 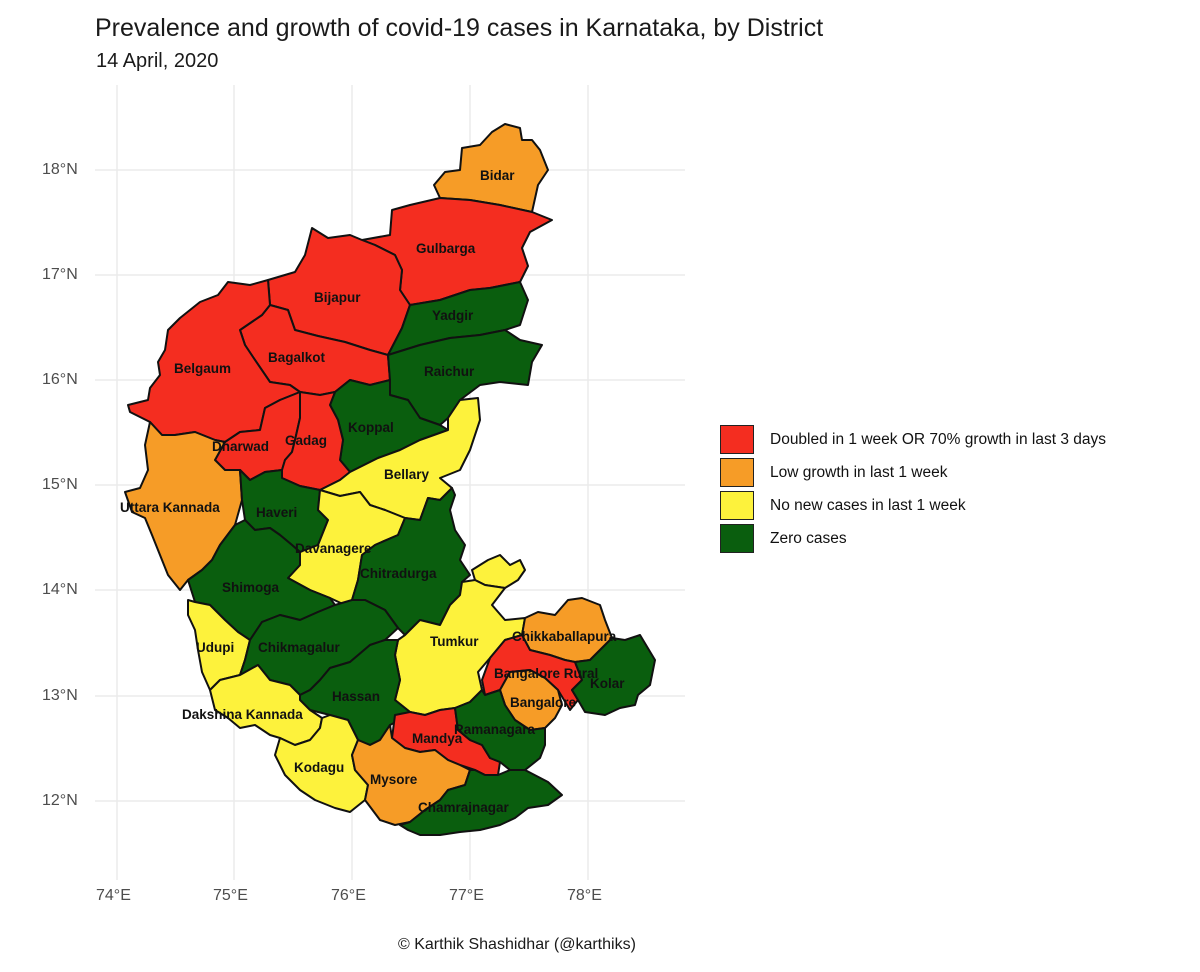 What do you see at coordinates (868, 505) in the screenshot?
I see `legend-label-no-new: No new cases in last 1 week` at bounding box center [868, 505].